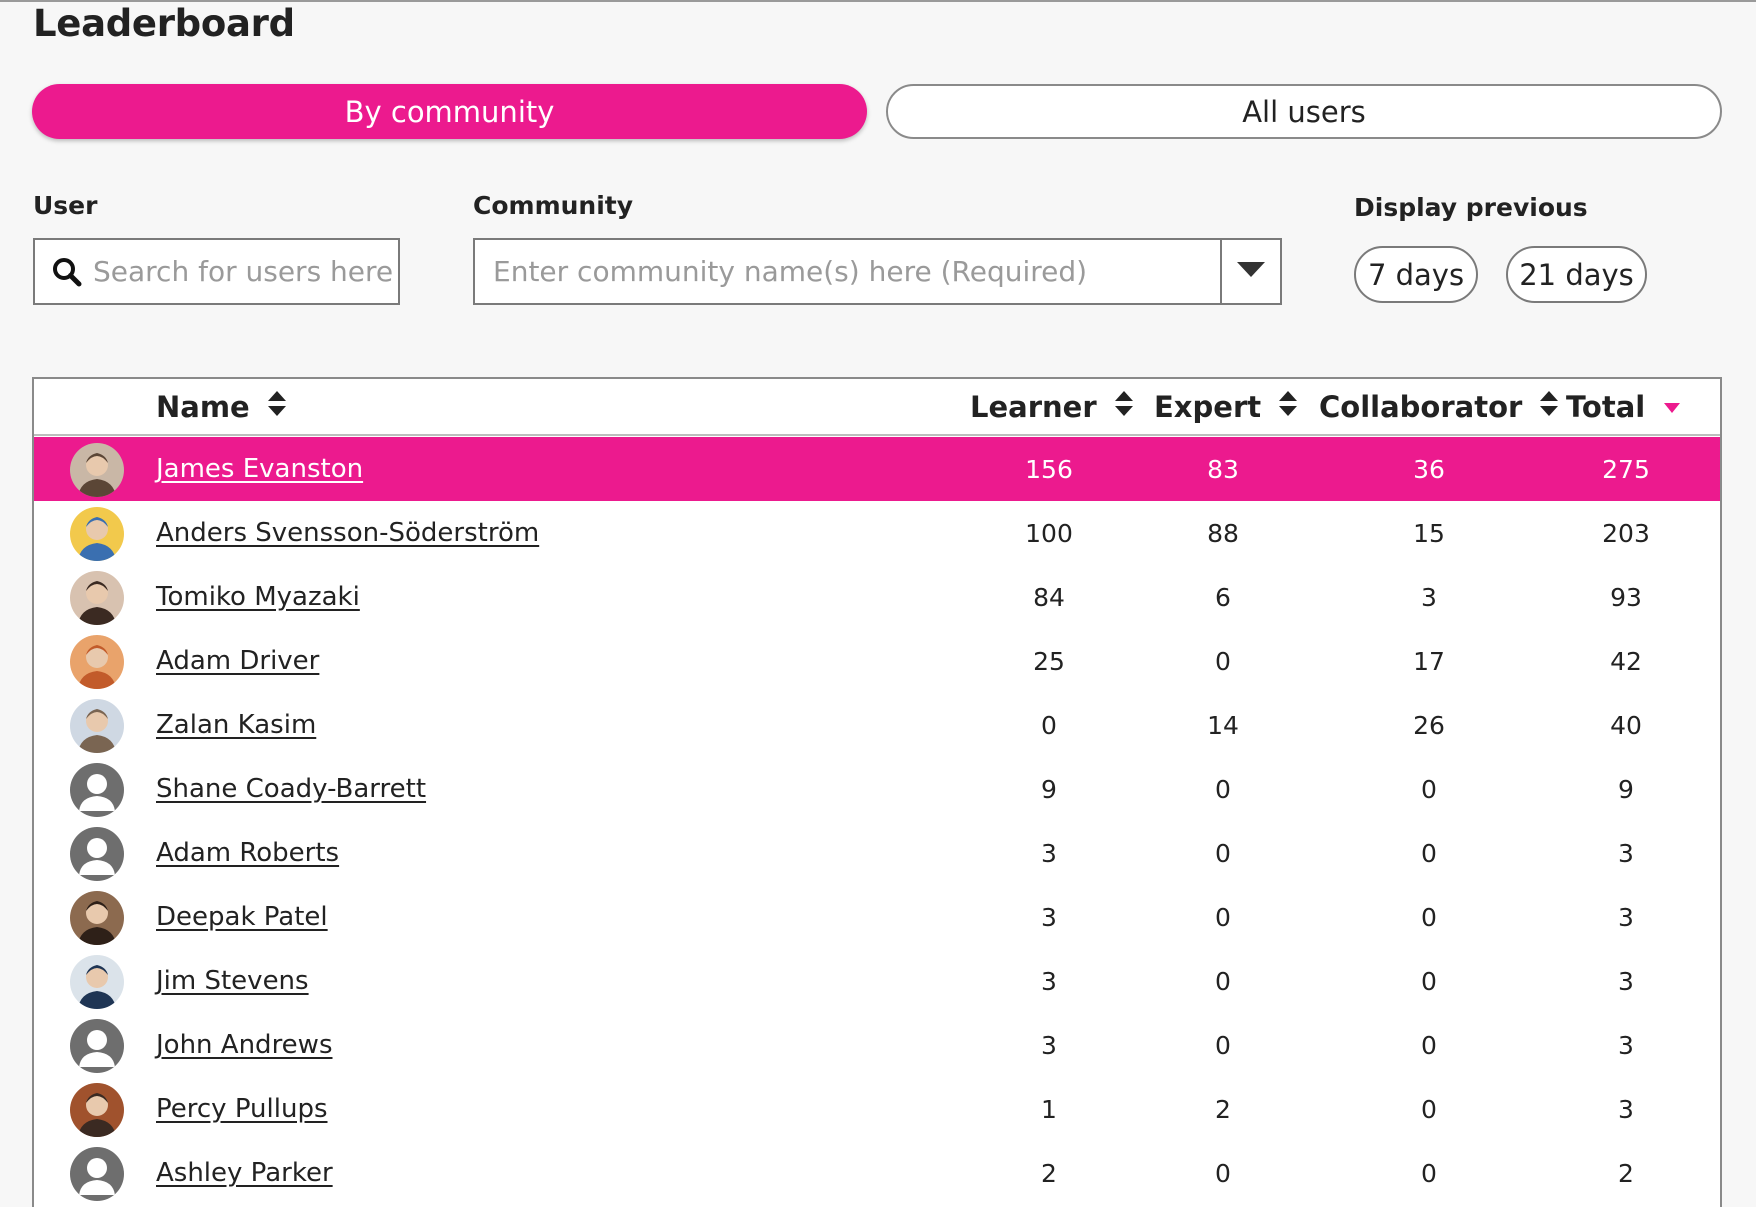 The width and height of the screenshot is (1756, 1207). I want to click on learner-column-label: Learner, so click(1033, 406).